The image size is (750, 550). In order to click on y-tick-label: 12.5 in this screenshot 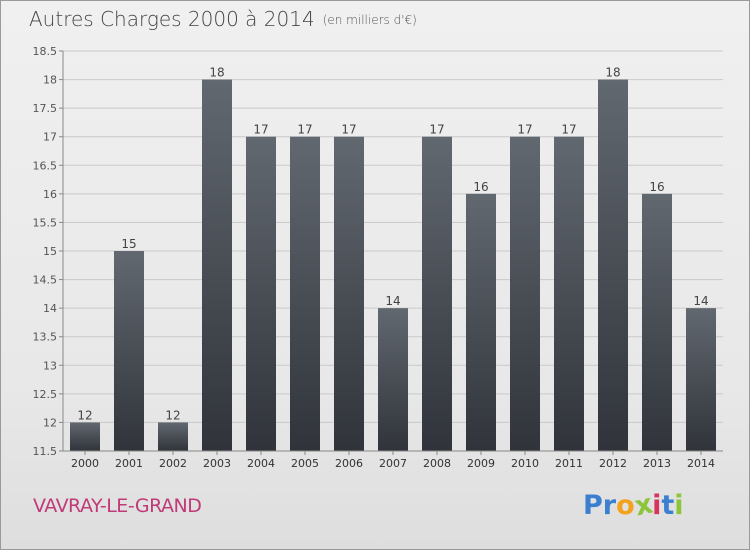, I will do `click(45, 394)`.